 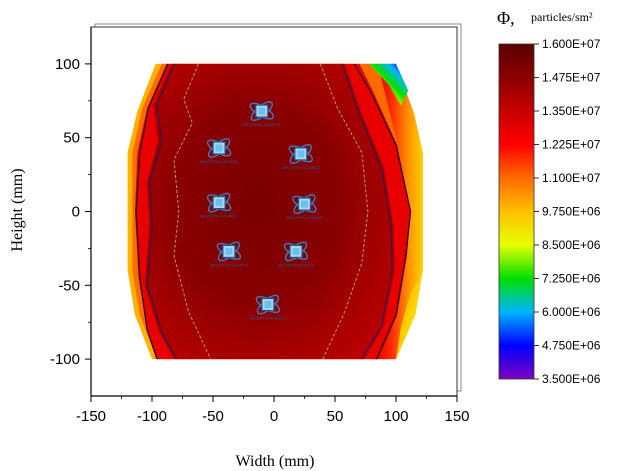 What do you see at coordinates (275, 461) in the screenshot?
I see `x-axis-title: Width (mm)` at bounding box center [275, 461].